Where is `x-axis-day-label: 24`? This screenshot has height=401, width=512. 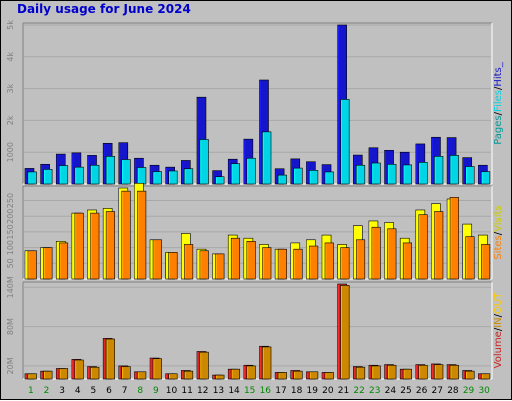
x-axis-day-label: 24 is located at coordinates (391, 391).